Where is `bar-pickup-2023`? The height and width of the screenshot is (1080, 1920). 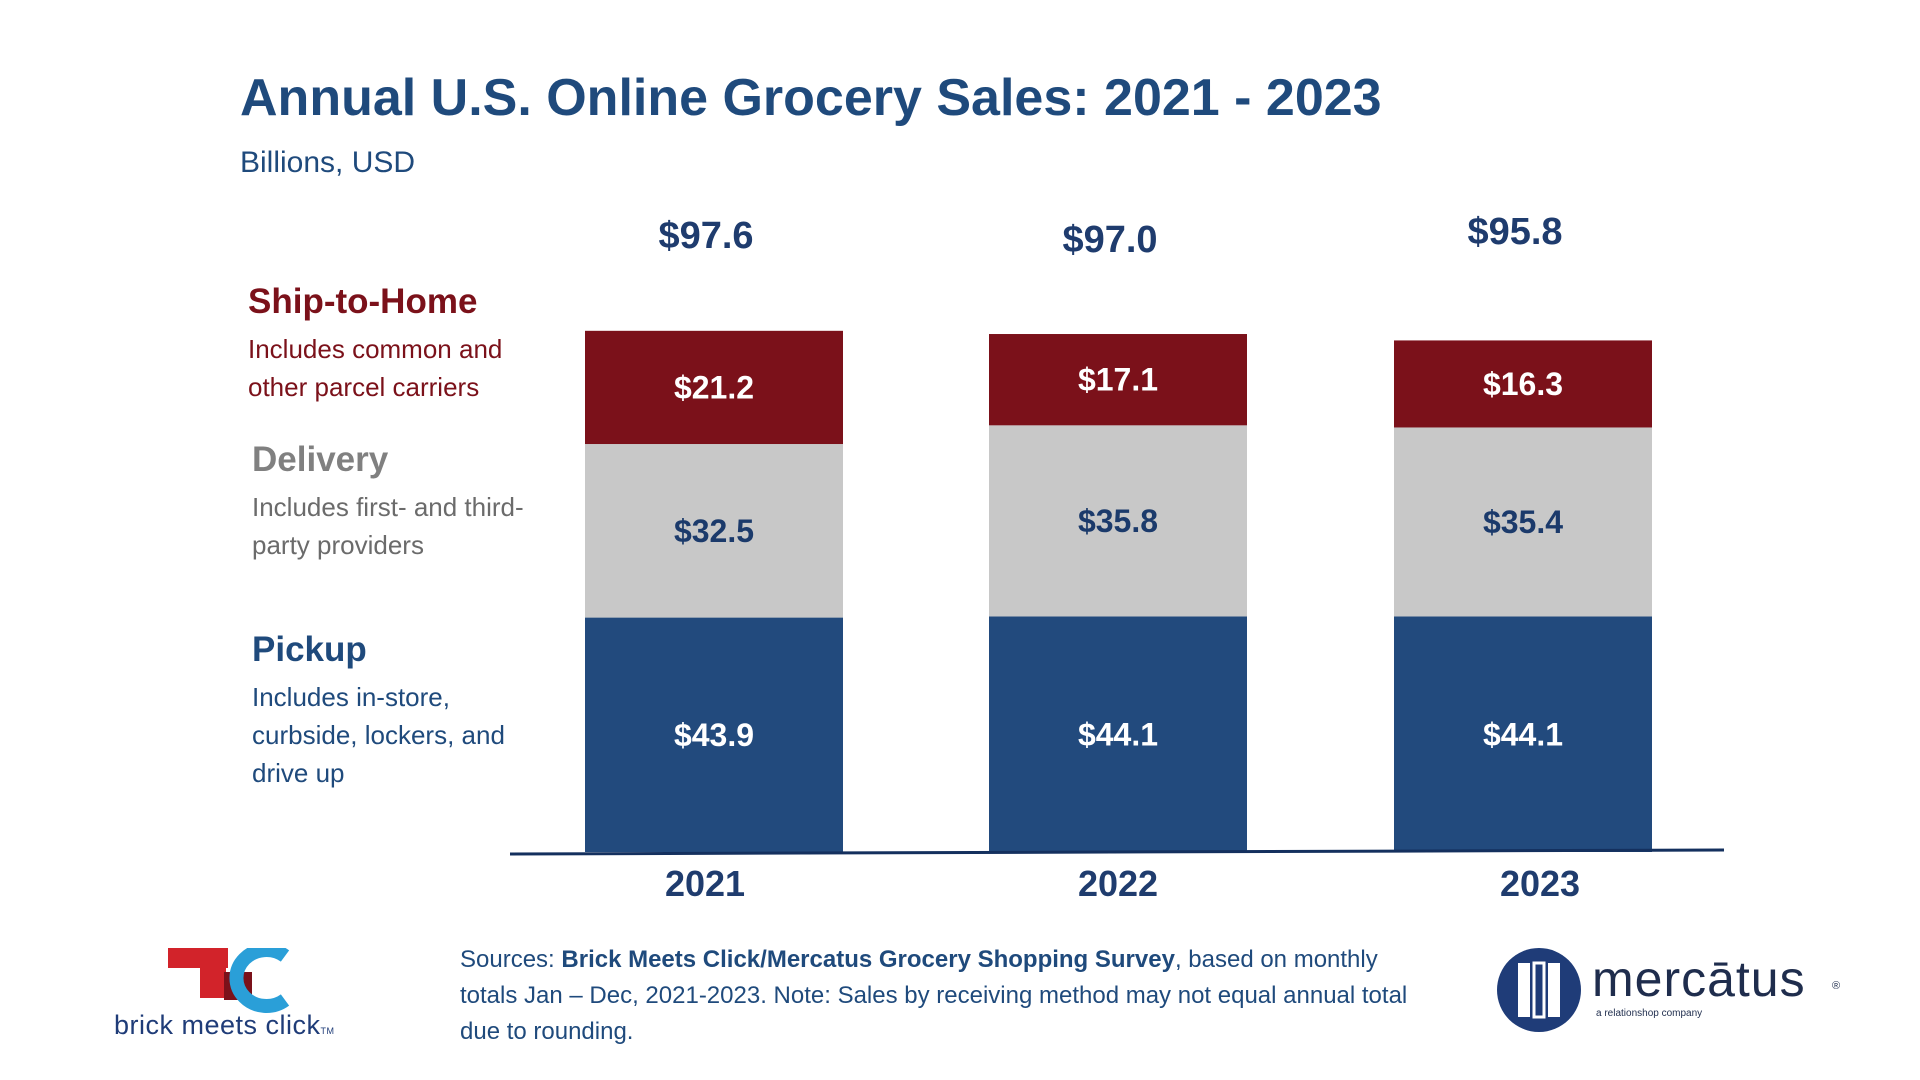
bar-pickup-2023 is located at coordinates (1523, 734).